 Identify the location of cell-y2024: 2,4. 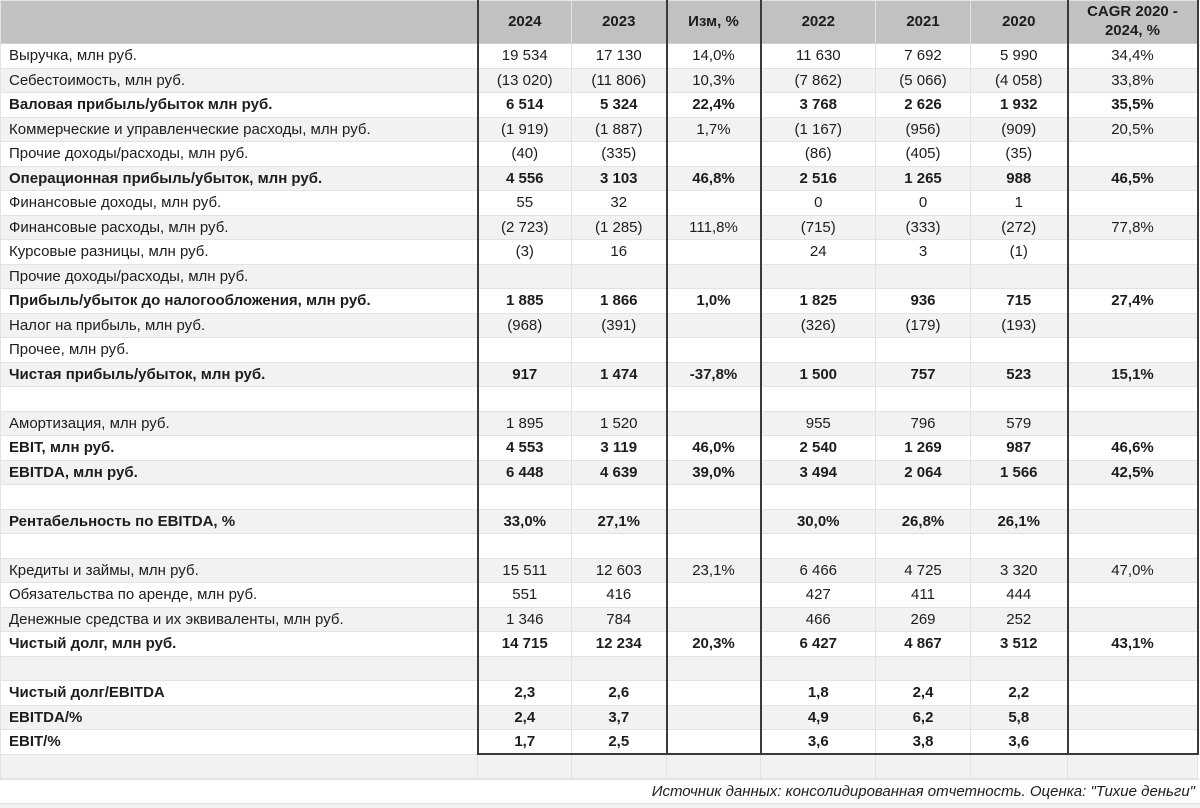
(524, 717).